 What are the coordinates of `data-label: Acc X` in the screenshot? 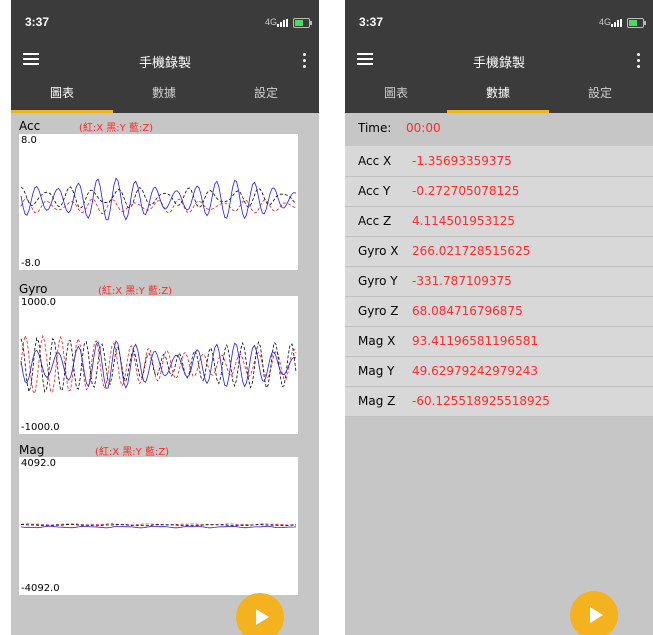 It's located at (375, 161).